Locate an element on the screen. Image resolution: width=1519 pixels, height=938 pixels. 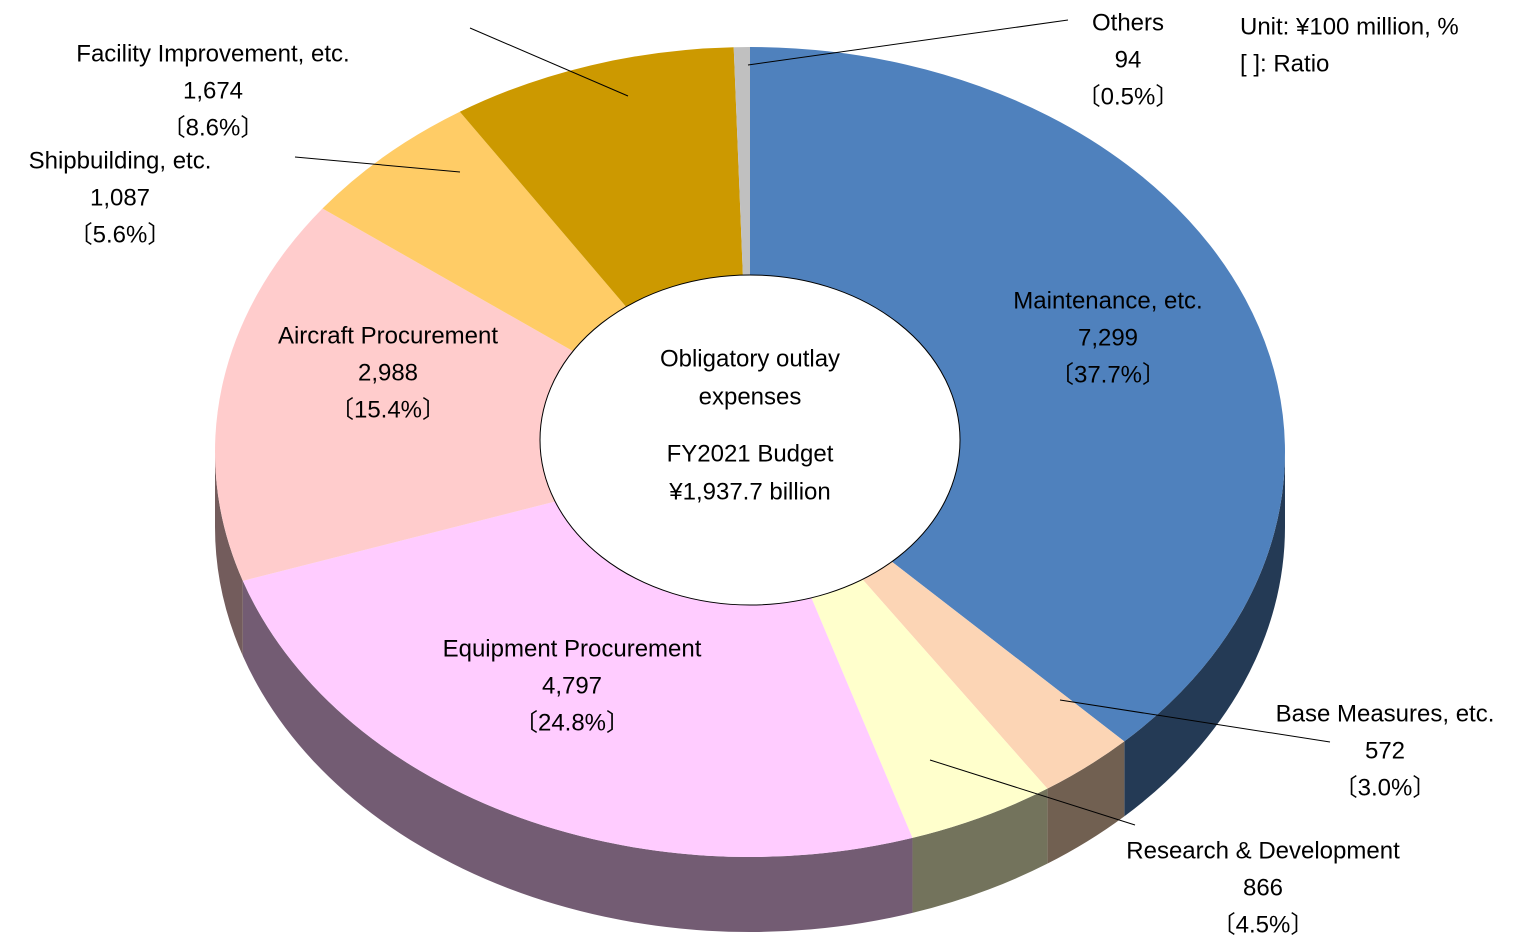
unit-note: Unit: ¥100 million, % is located at coordinates (1349, 26).